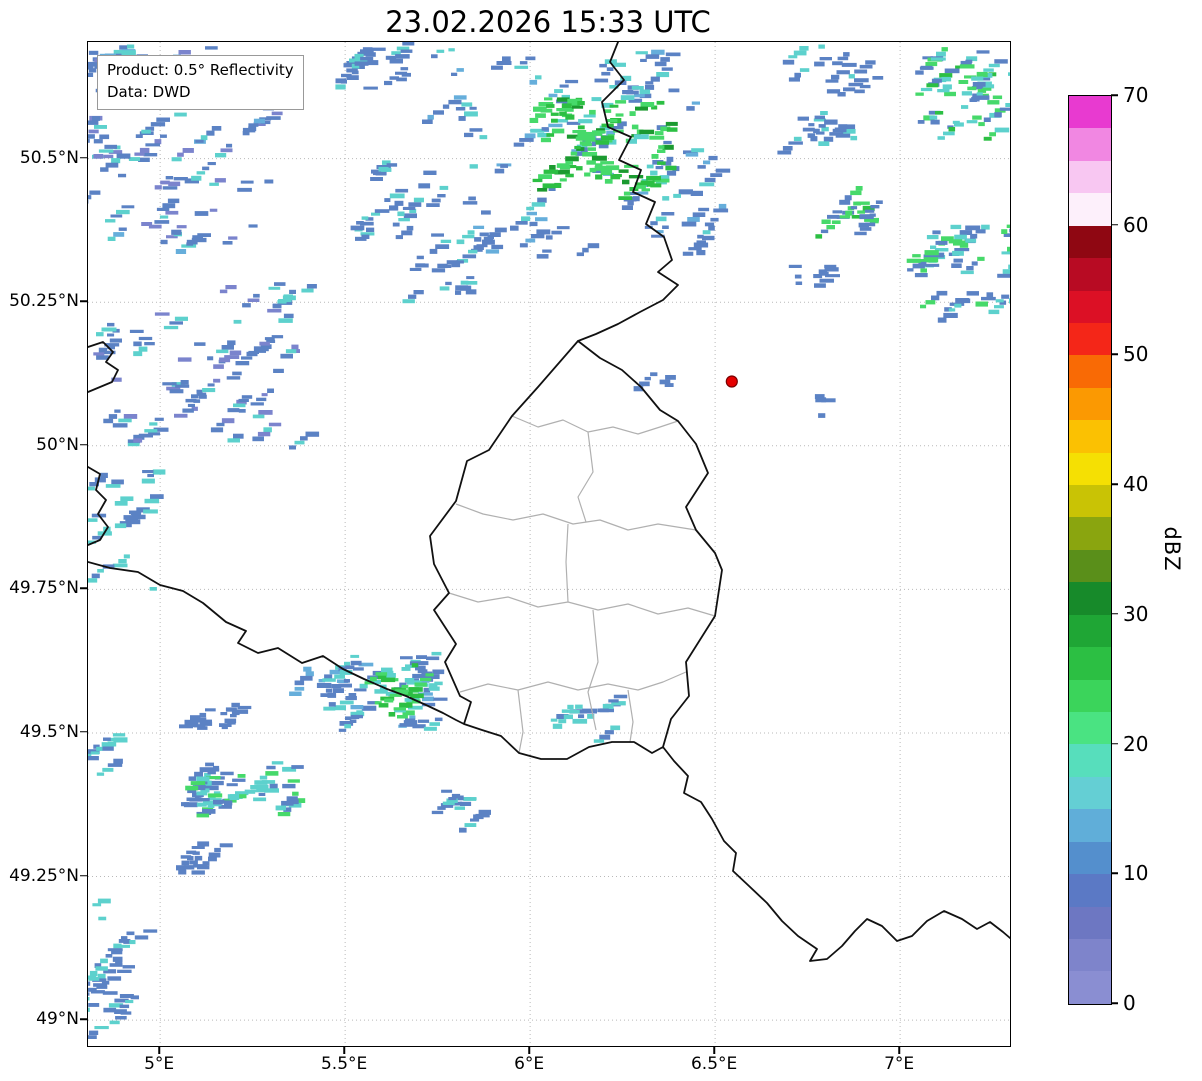 The height and width of the screenshot is (1081, 1202). I want to click on x-tick-label: 5°E, so click(159, 1064).